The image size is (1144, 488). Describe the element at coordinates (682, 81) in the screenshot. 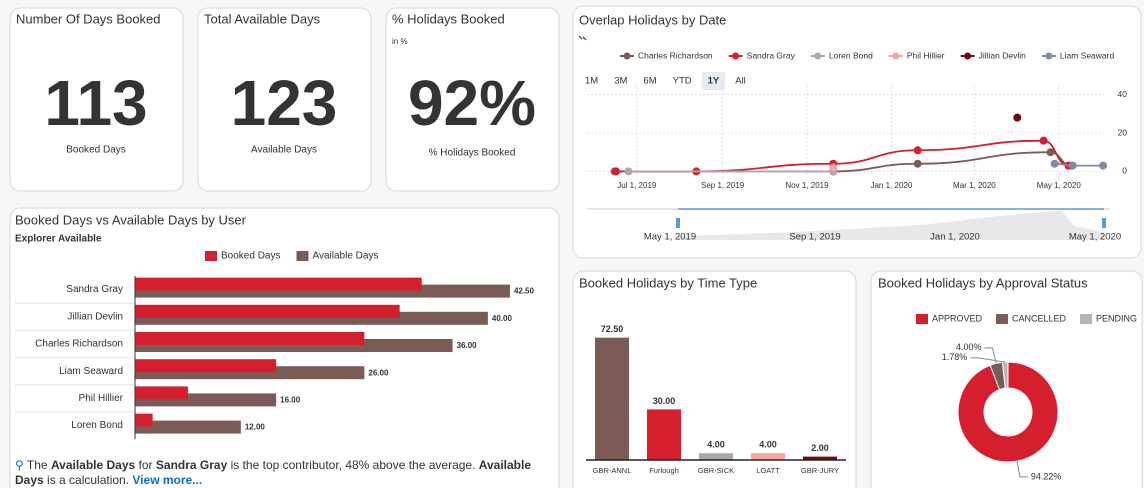

I see `range-button: YTD` at that location.